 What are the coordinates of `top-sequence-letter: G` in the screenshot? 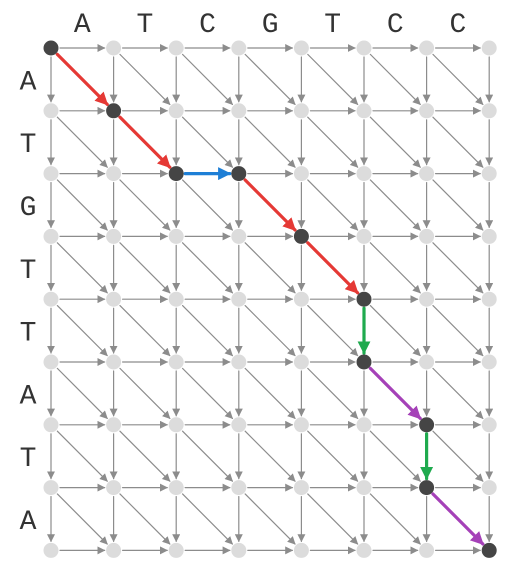 It's located at (270, 25).